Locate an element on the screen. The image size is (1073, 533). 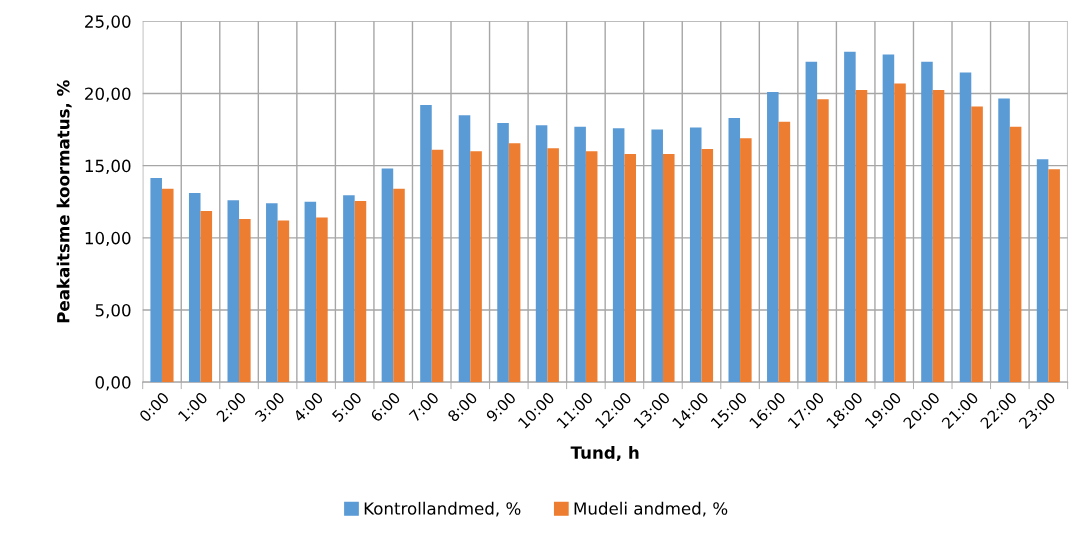
y-tick-label: 5,00 is located at coordinates (113, 311).